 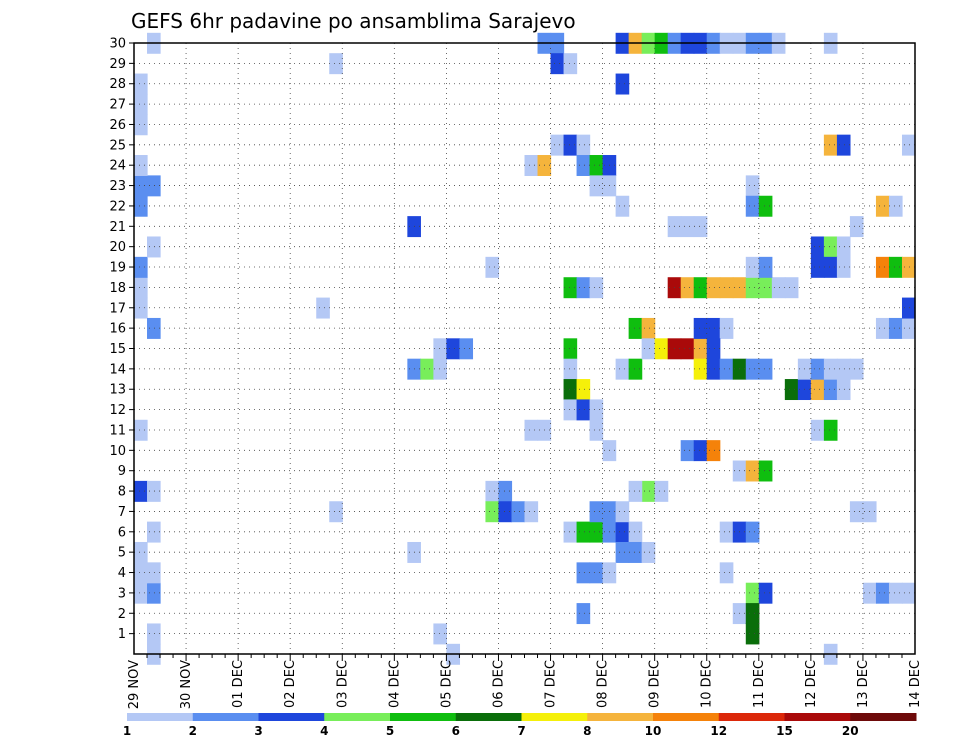 I want to click on colorbar-label: 8, so click(x=587, y=731).